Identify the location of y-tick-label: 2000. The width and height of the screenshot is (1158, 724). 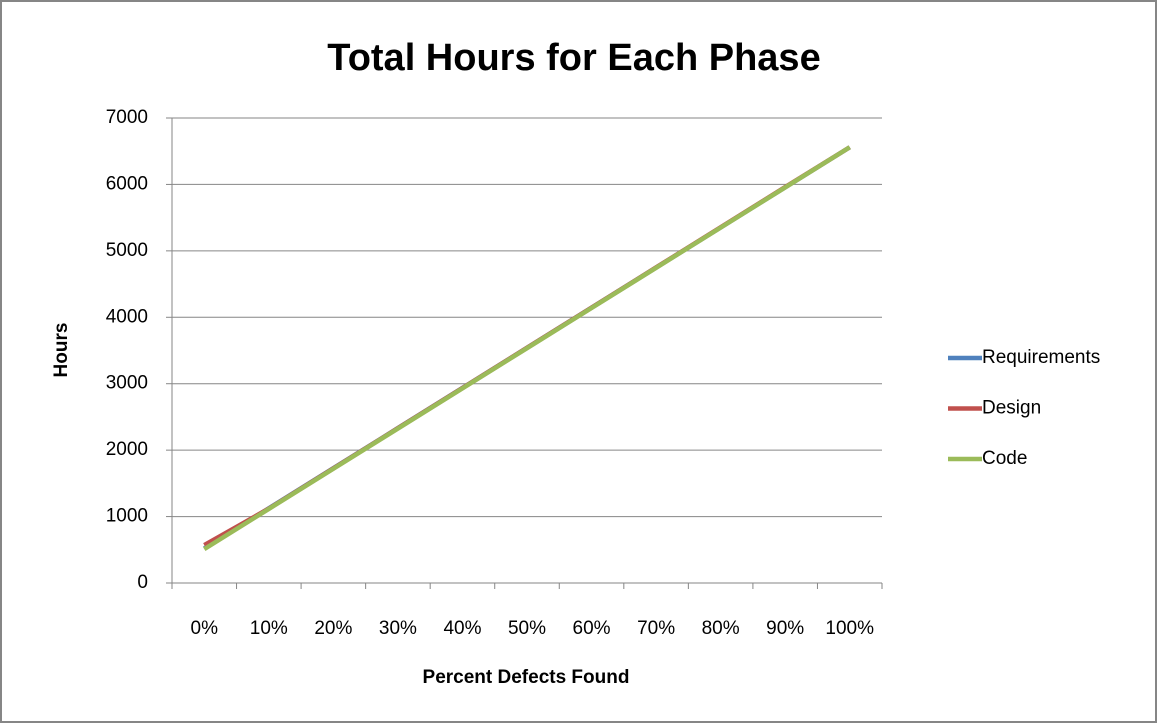
(127, 449).